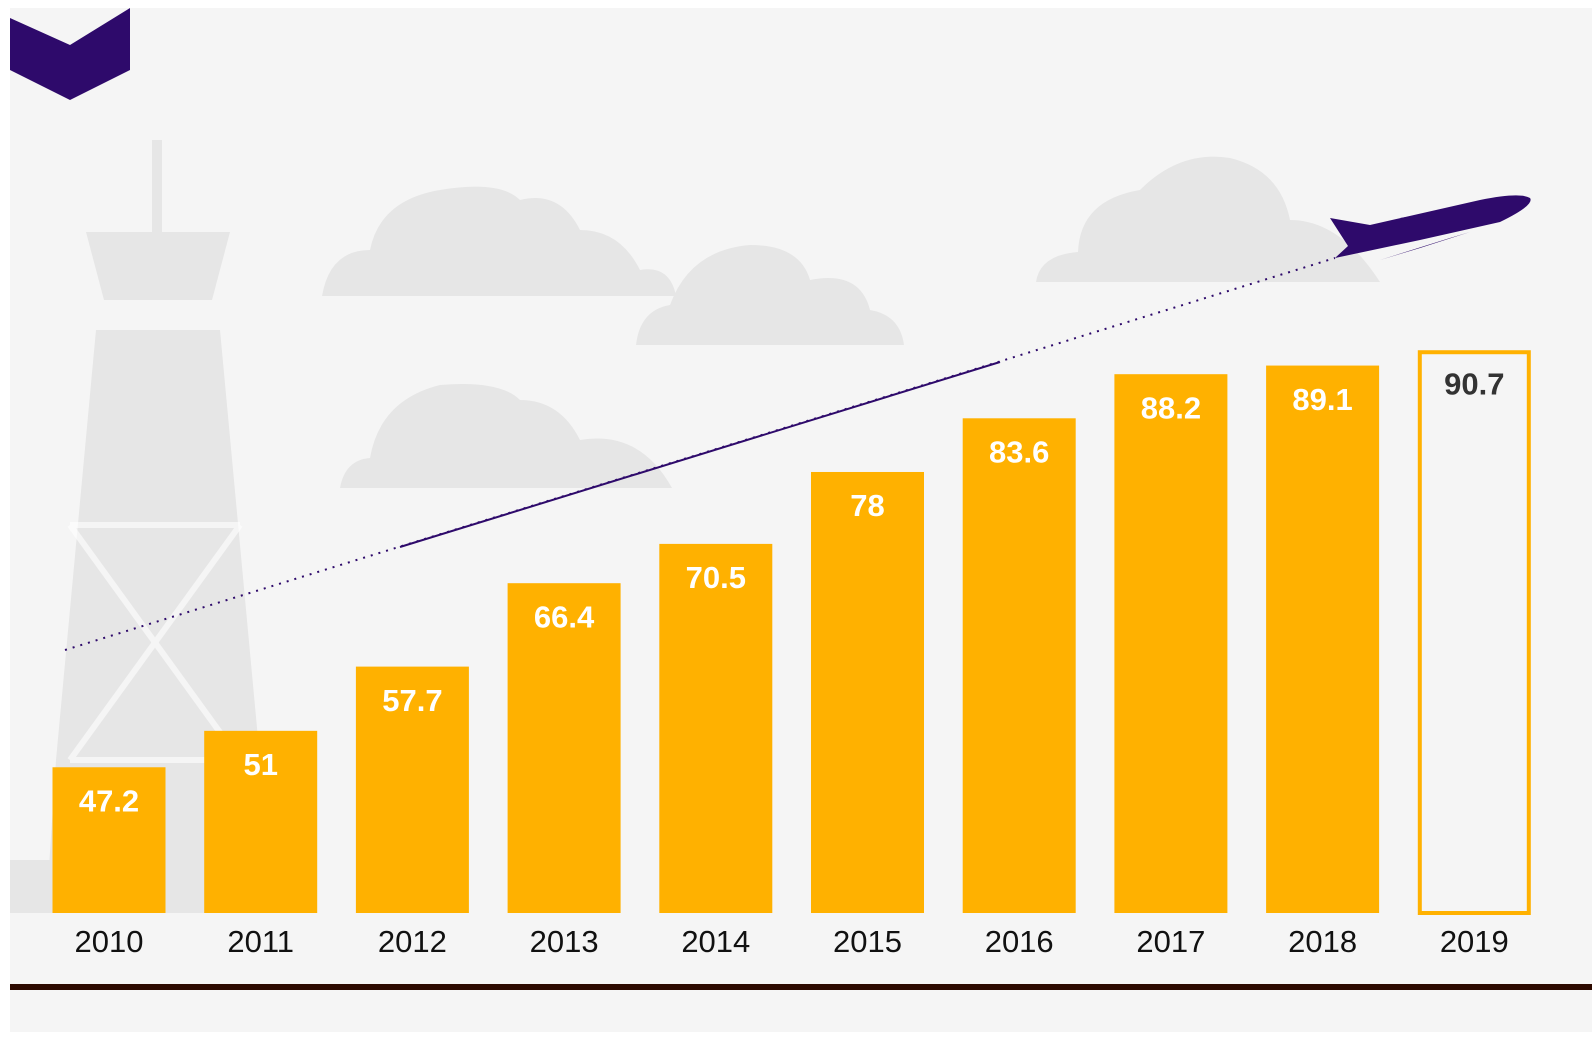 This screenshot has height=1044, width=1592. I want to click on value-label: 51, so click(260, 764).